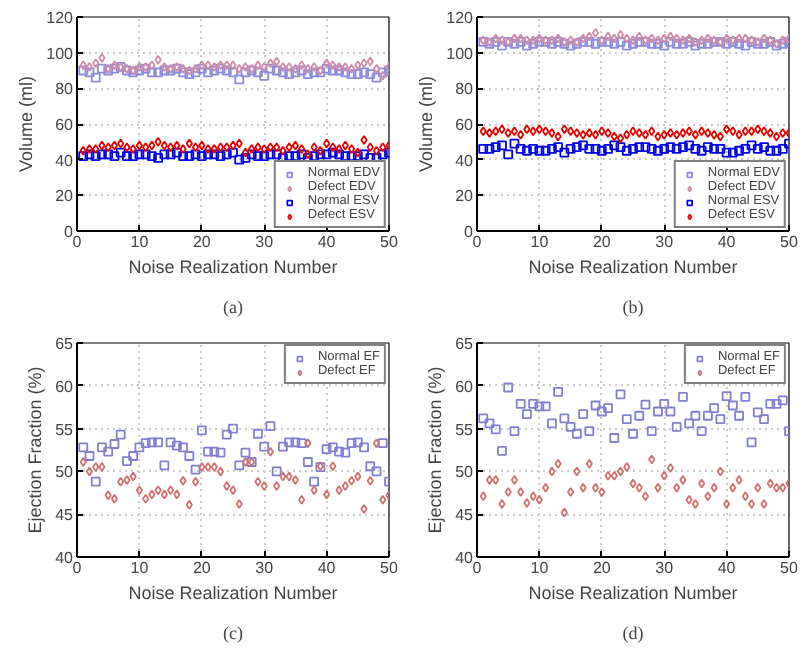  Describe the element at coordinates (633, 307) in the screenshot. I see `text: (b)` at that location.